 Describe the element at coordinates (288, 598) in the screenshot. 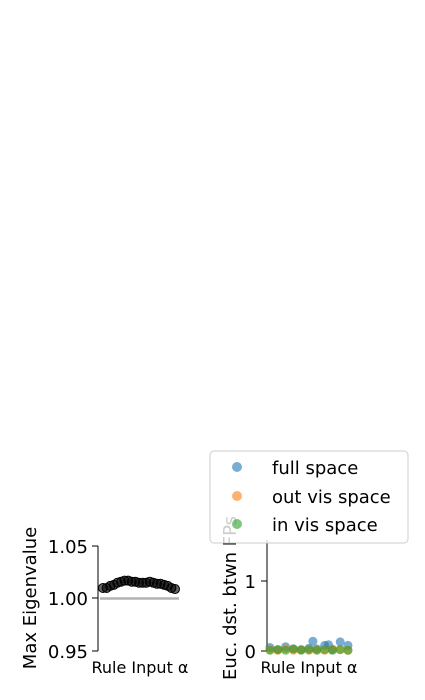

I see `distance-panel: 1 0 Rule Input α Euc. dst. btwn FPs` at that location.